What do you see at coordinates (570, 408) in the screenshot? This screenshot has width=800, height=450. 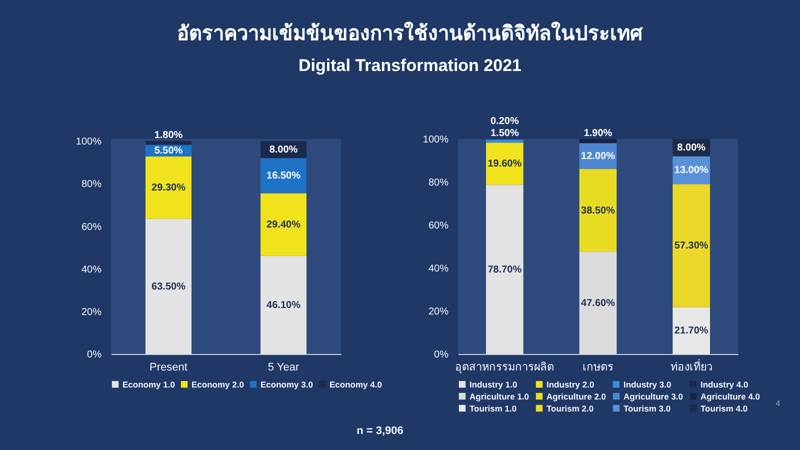 I see `legend-label: Tourism 2.0` at bounding box center [570, 408].